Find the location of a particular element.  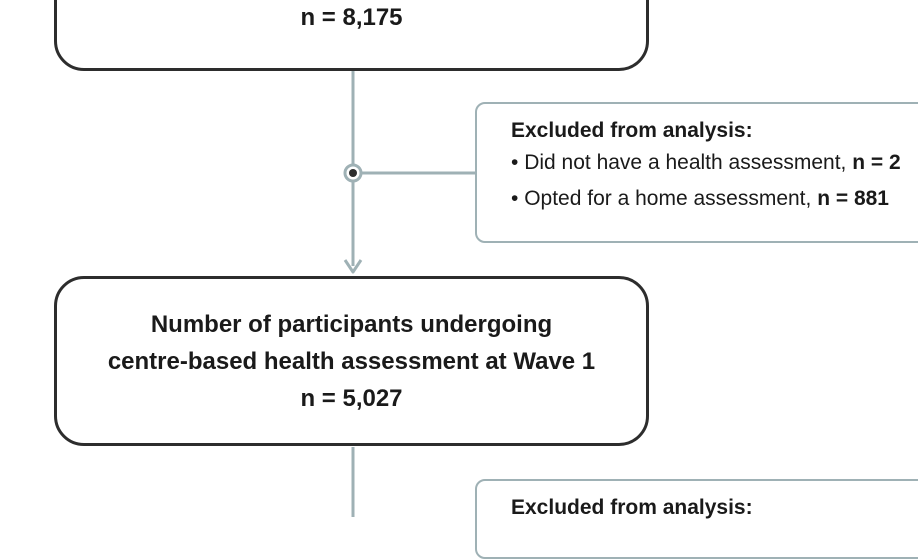

middle-box-line-2: centre-based health assessment at Wave 1 is located at coordinates (351, 361).